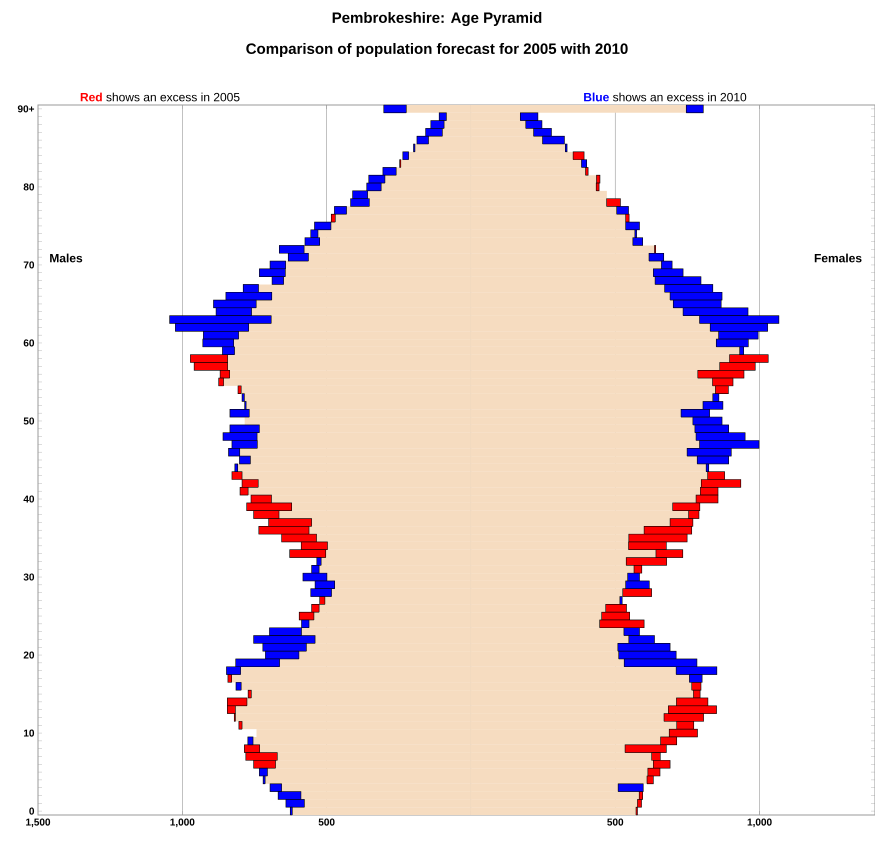  Describe the element at coordinates (29, 421) in the screenshot. I see `y-tick-label: 50` at that location.